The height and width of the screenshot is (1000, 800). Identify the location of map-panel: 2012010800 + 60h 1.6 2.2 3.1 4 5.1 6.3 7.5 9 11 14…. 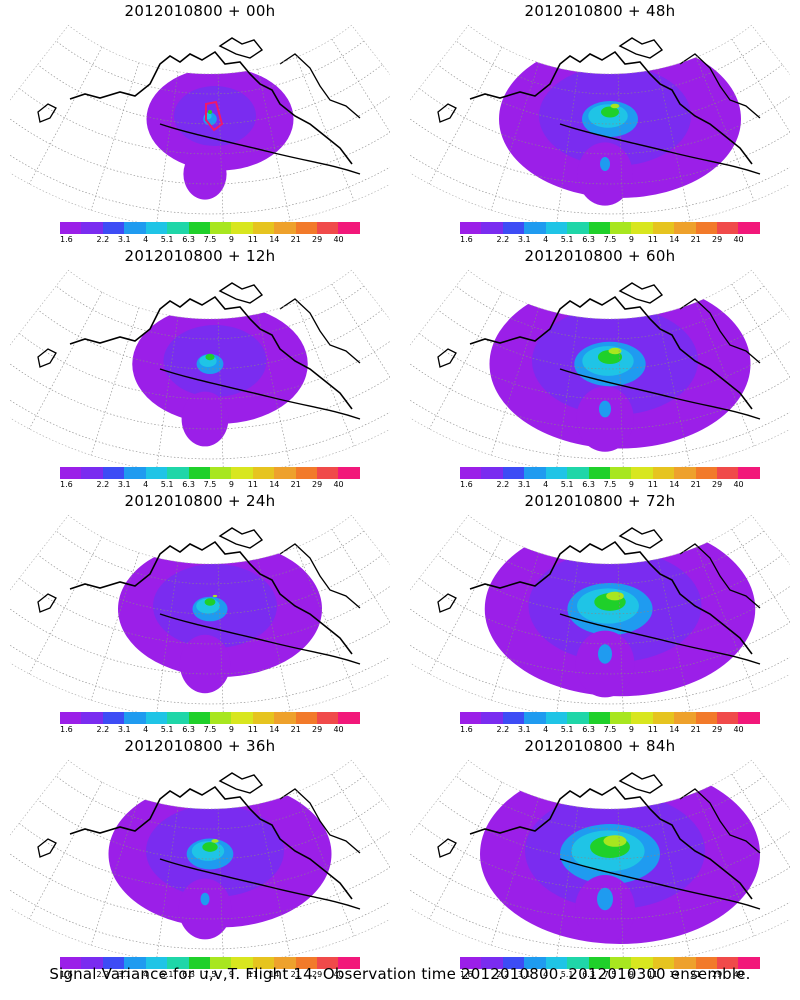
(600, 367).